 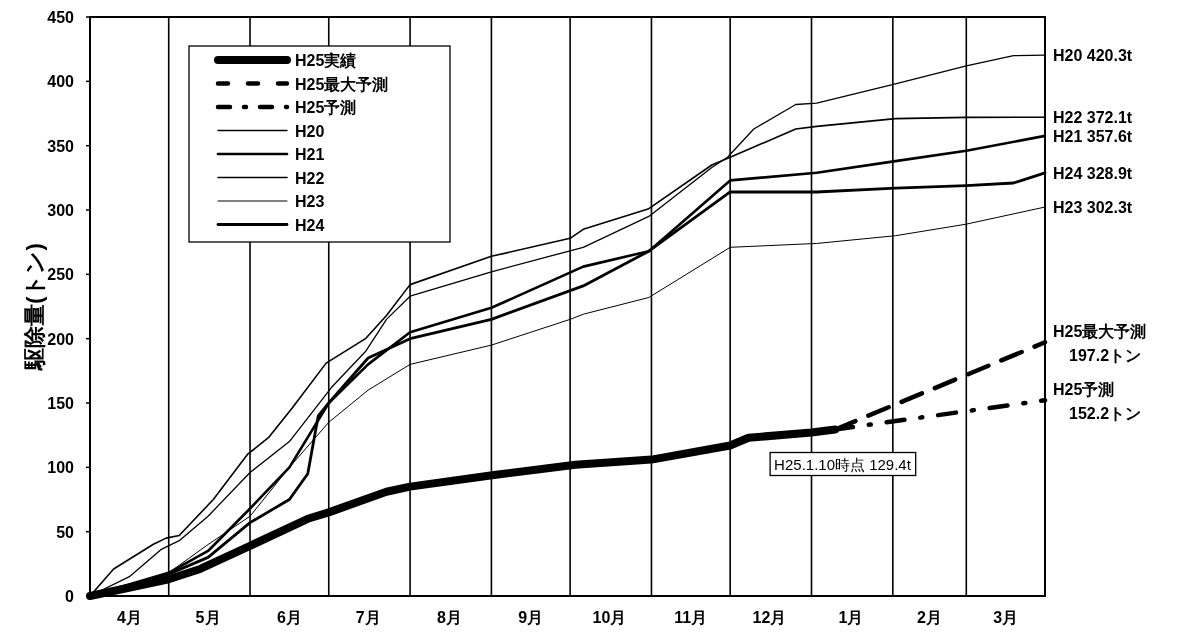 What do you see at coordinates (310, 131) in the screenshot?
I see `legend-label: H20` at bounding box center [310, 131].